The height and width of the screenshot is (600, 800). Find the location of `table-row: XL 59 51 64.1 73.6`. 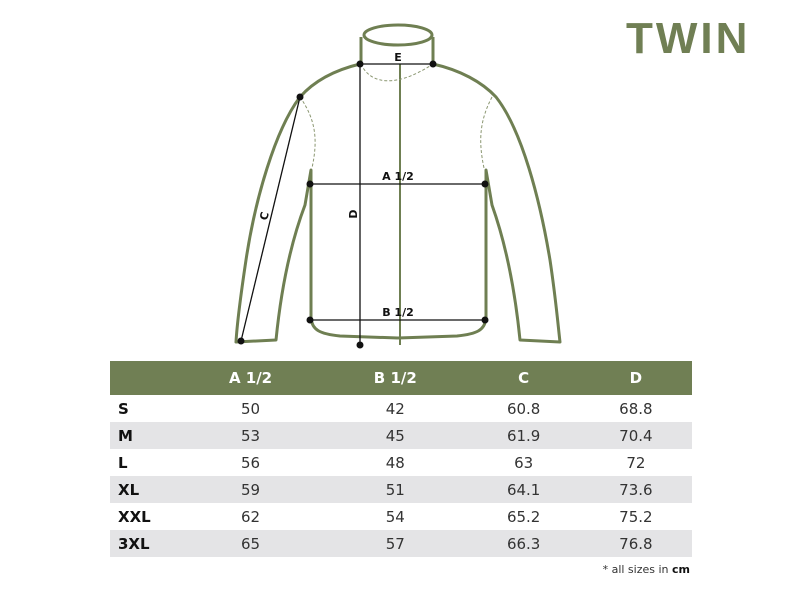

table-row: XL 59 51 64.1 73.6 is located at coordinates (401, 489).